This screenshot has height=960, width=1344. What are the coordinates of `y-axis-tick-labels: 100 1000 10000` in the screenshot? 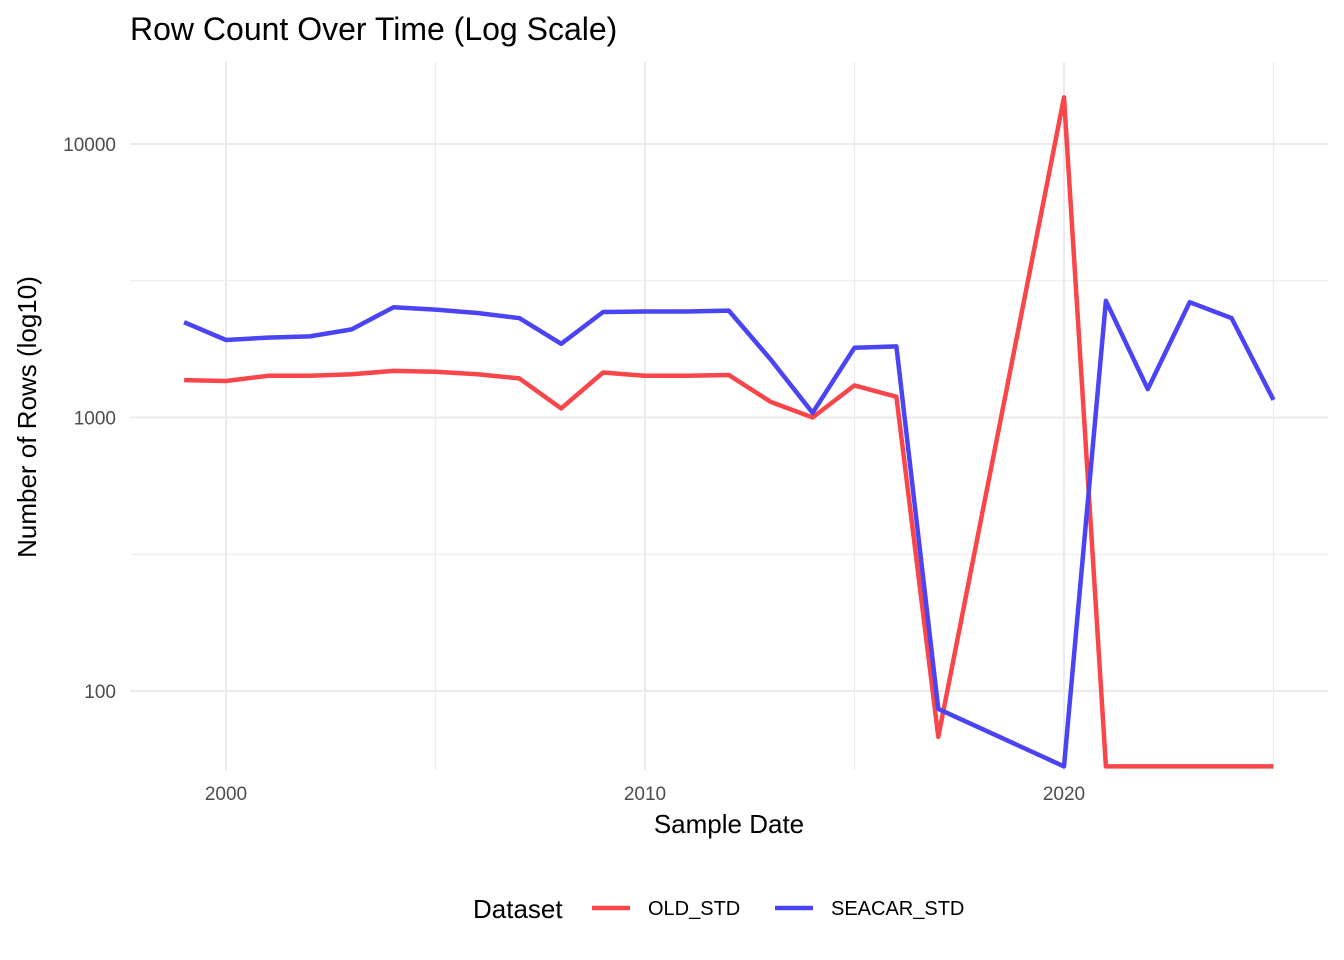 It's located at (89, 419).